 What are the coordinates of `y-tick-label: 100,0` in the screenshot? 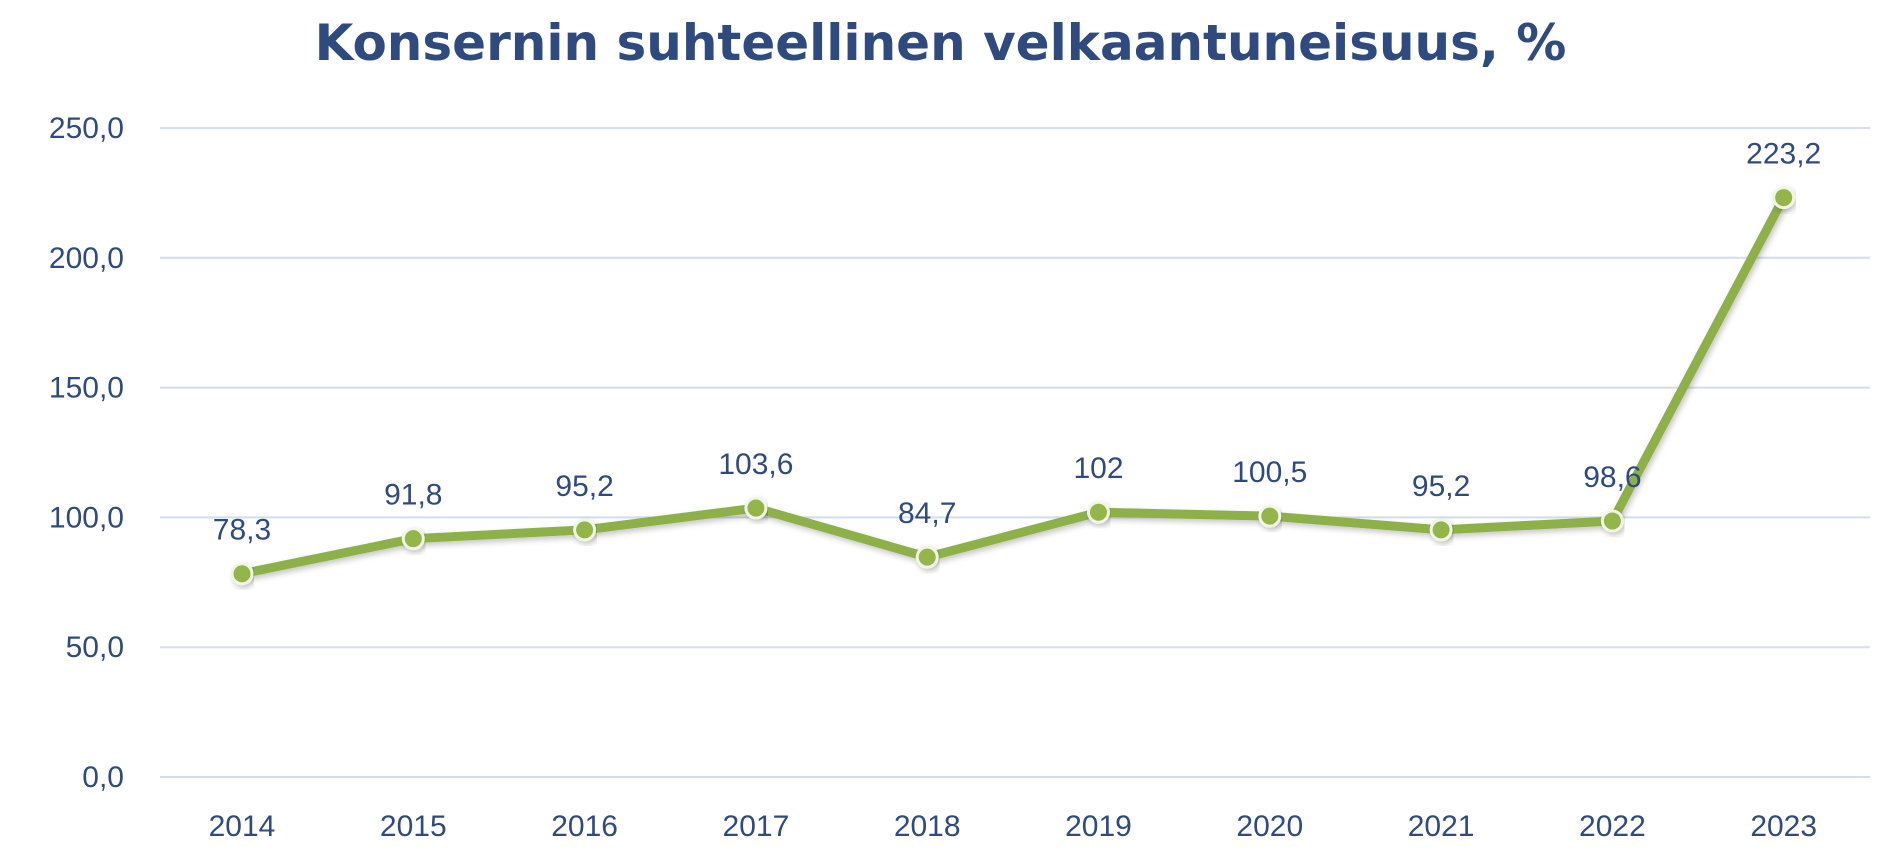 It's located at (86, 517).